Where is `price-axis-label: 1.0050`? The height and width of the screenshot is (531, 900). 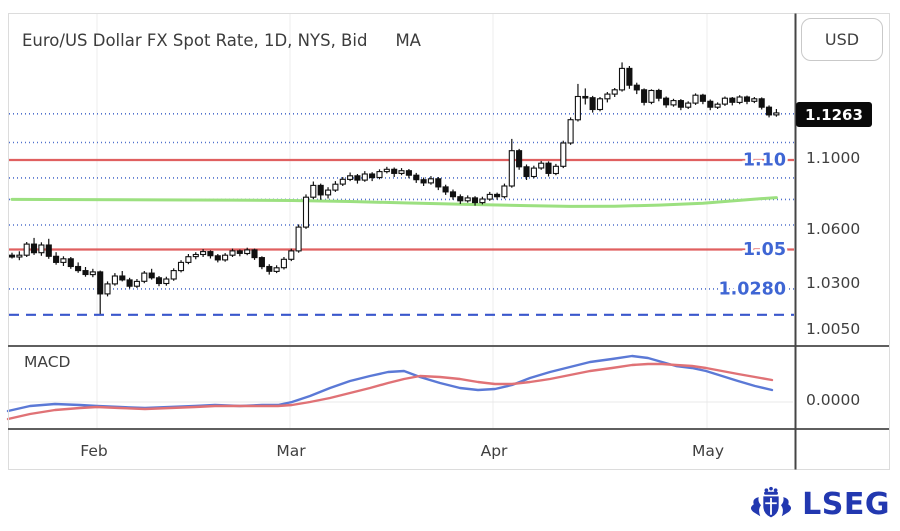 price-axis-label: 1.0050 is located at coordinates (833, 329).